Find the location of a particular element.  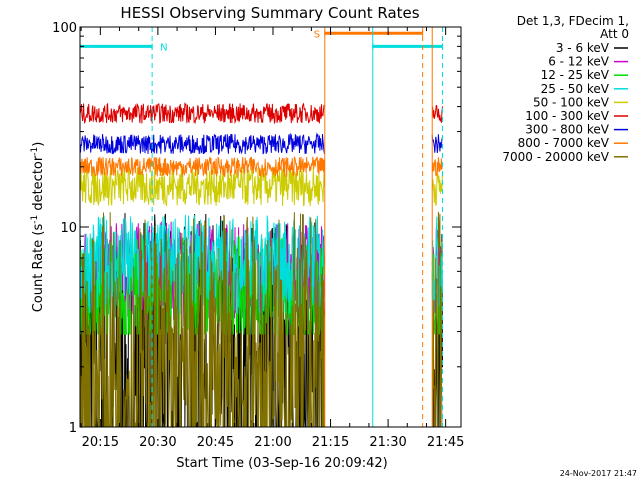

legend-label: 3 - 6 keV is located at coordinates (583, 48).